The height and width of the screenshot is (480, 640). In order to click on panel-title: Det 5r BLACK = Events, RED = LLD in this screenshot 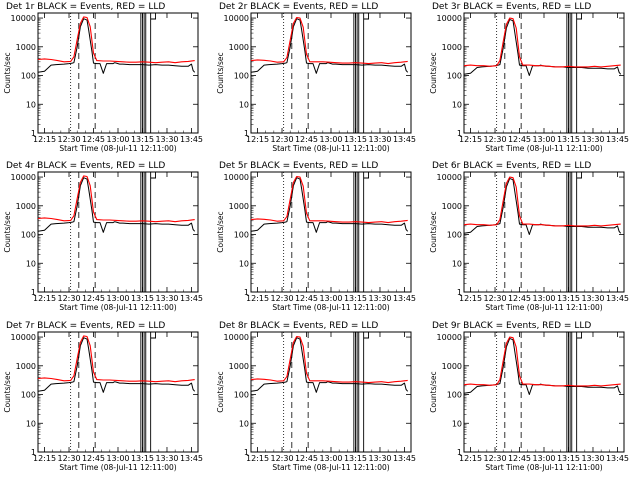, I will do `click(298, 166)`.